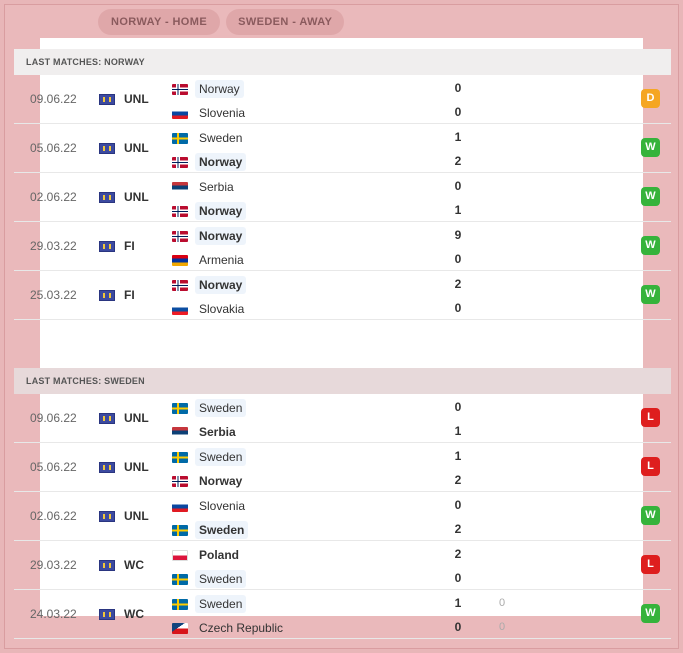 The image size is (683, 653). What do you see at coordinates (342, 62) in the screenshot?
I see `section-title: LAST MATCHES: NORWAY` at bounding box center [342, 62].